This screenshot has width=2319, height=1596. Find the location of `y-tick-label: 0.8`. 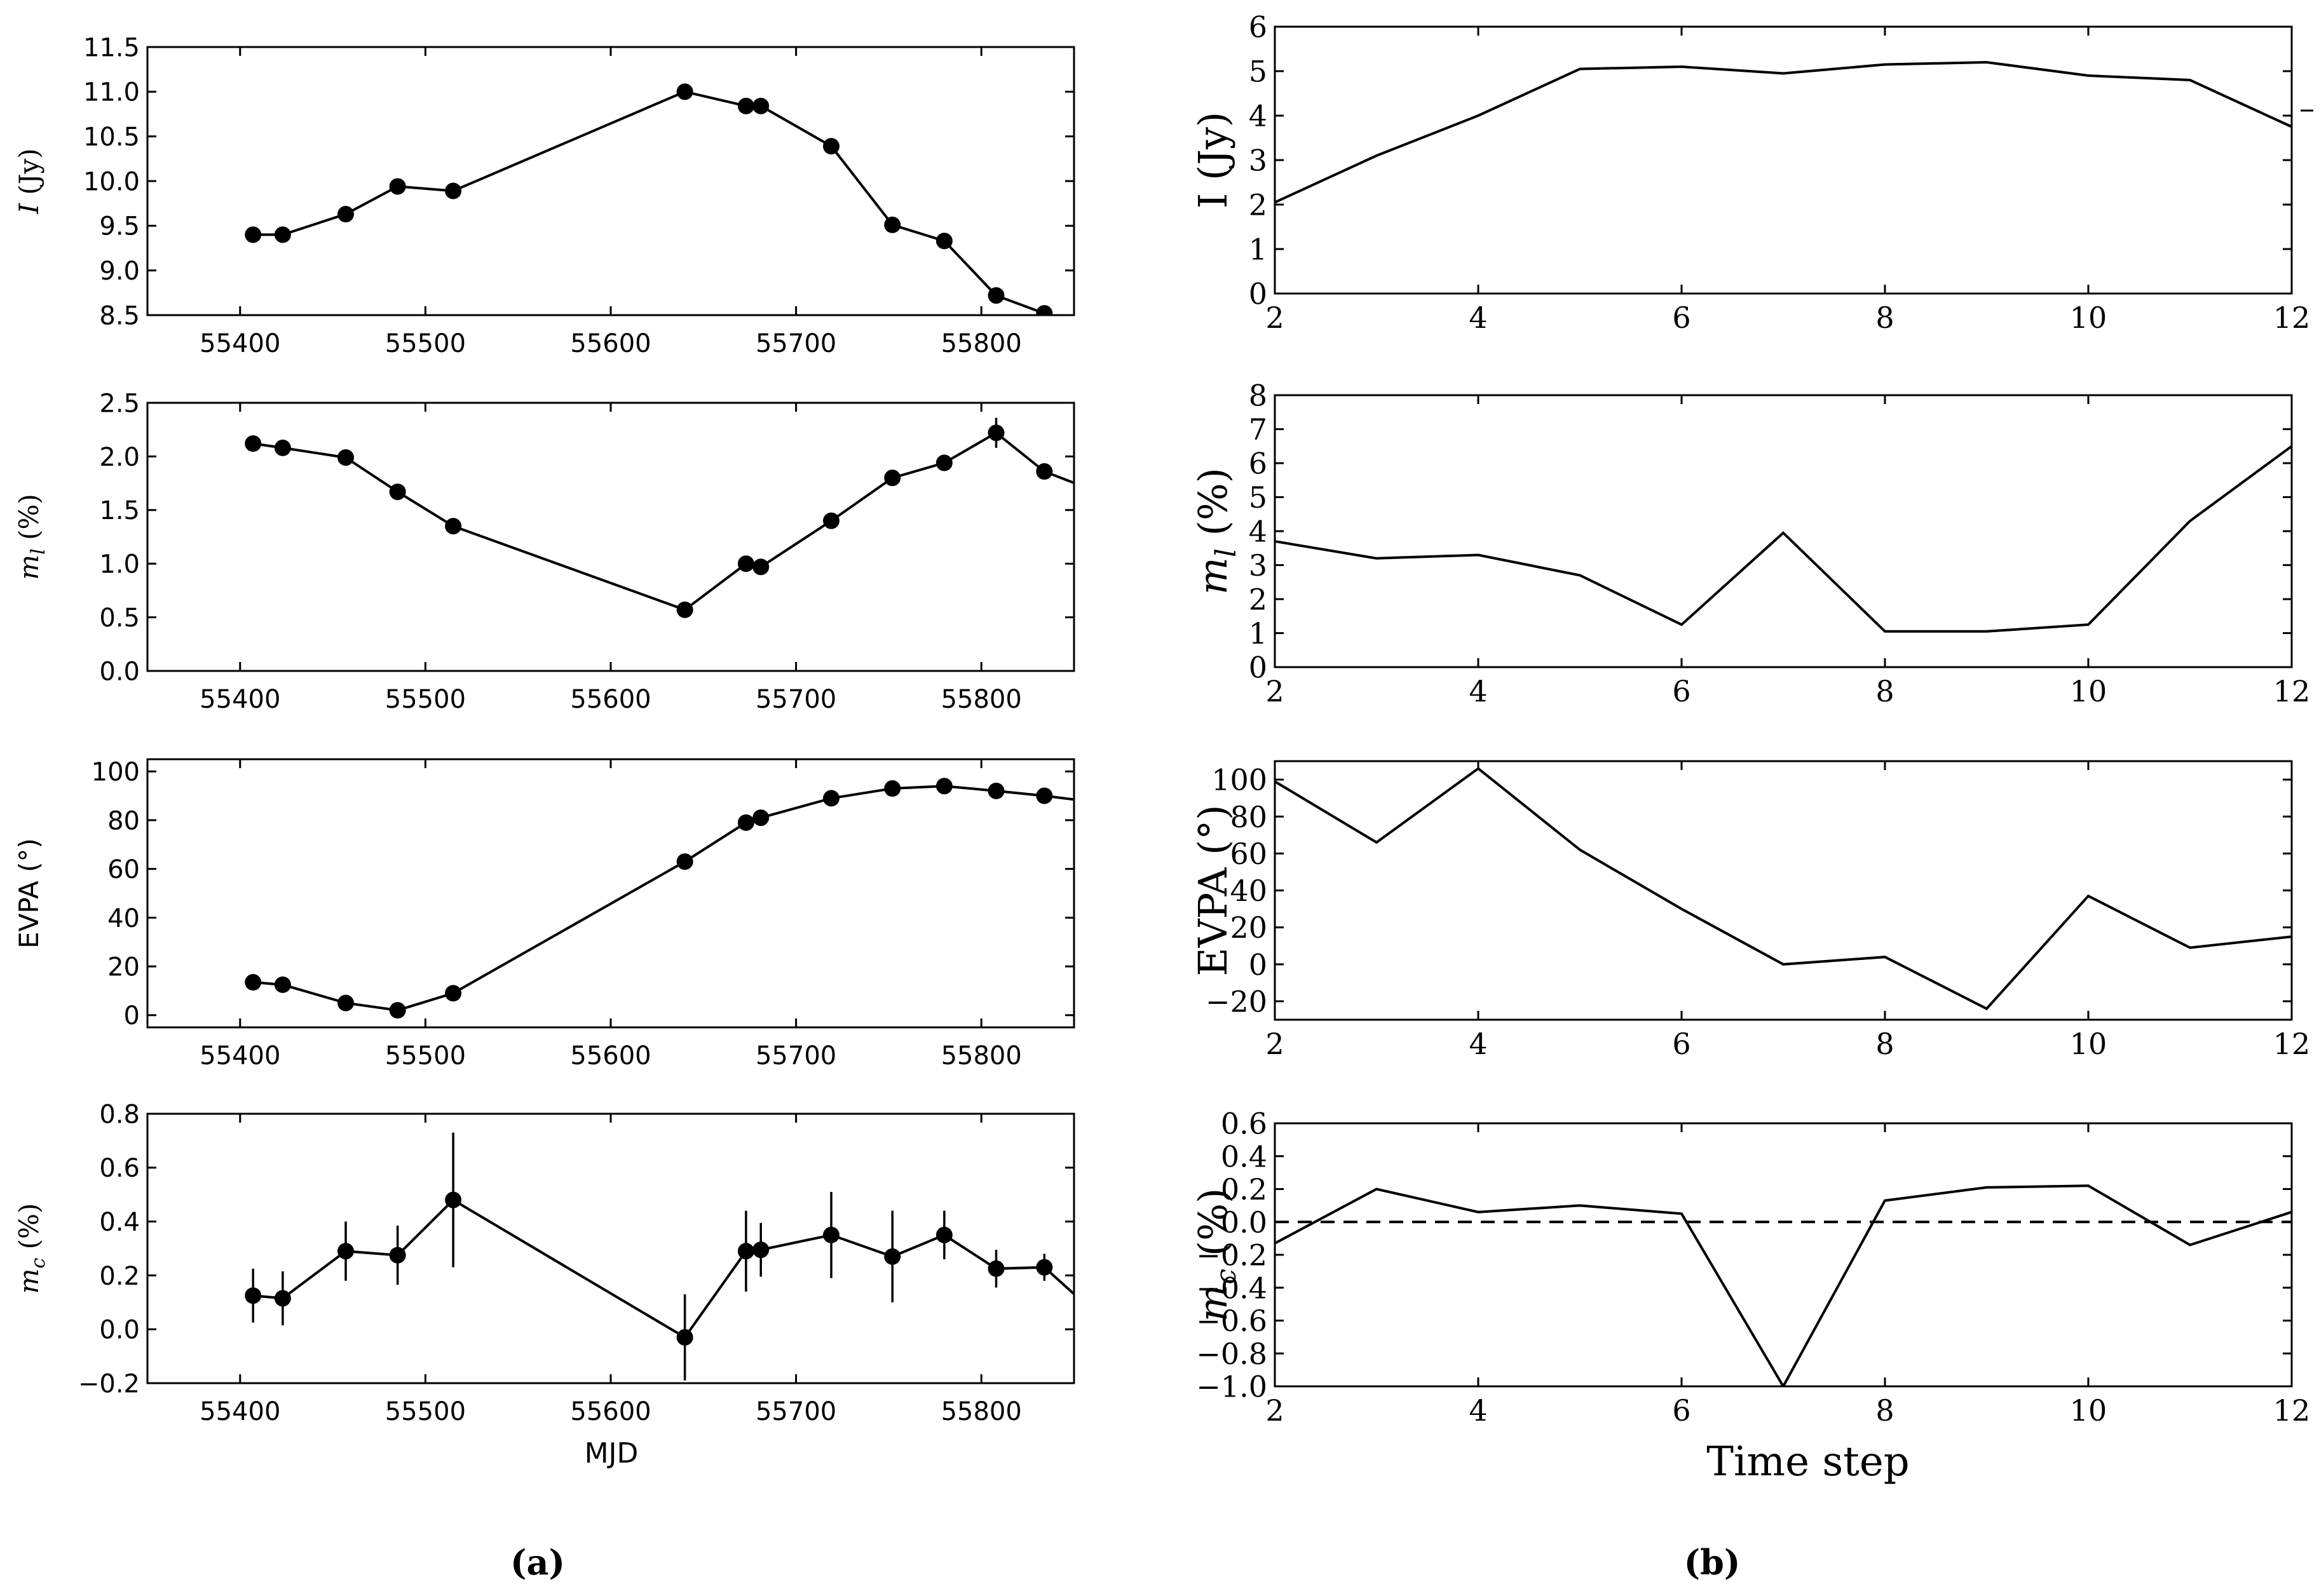

y-tick-label: 0.8 is located at coordinates (119, 1114).